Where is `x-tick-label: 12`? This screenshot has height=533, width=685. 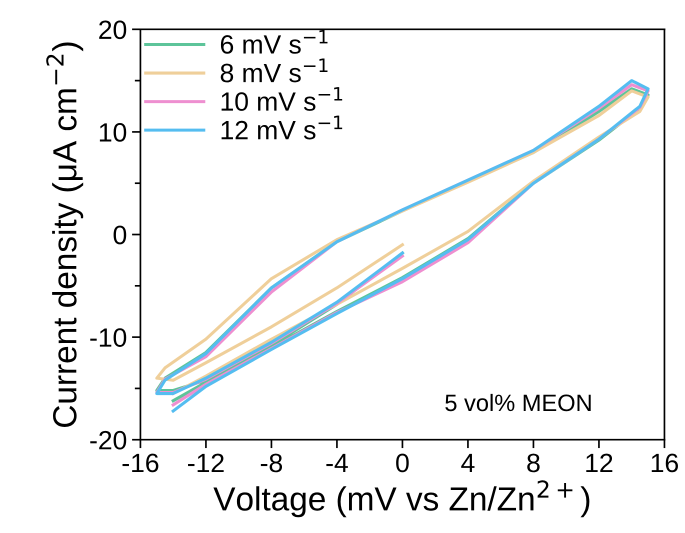 x-tick-label: 12 is located at coordinates (599, 463).